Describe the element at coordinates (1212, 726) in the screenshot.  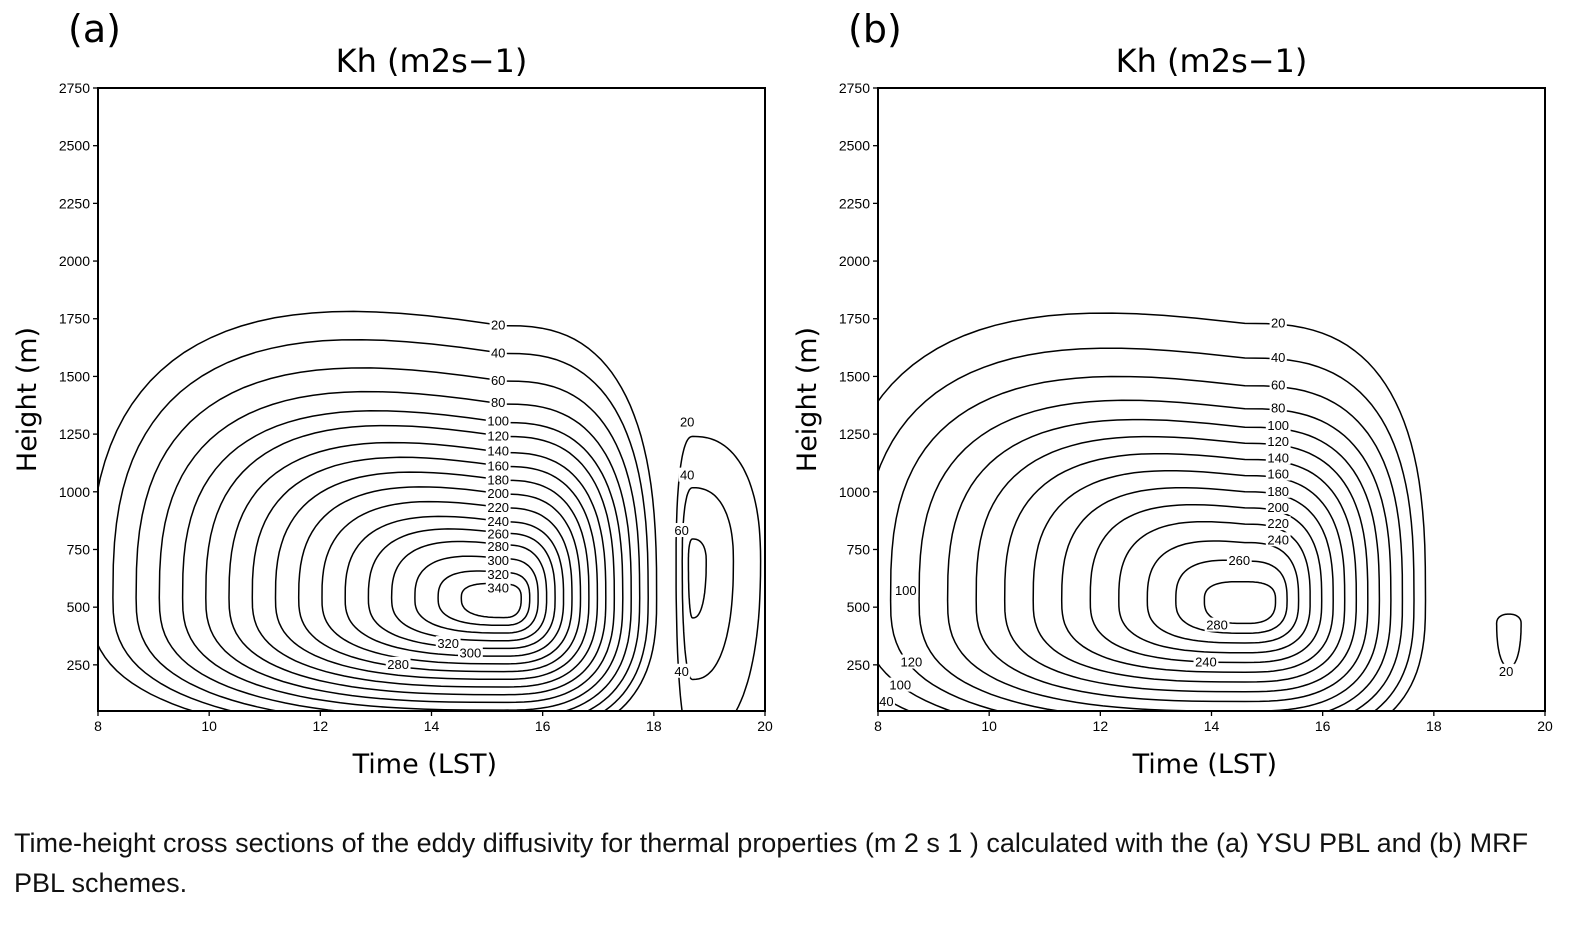
I see `x-tick-label: 14` at that location.